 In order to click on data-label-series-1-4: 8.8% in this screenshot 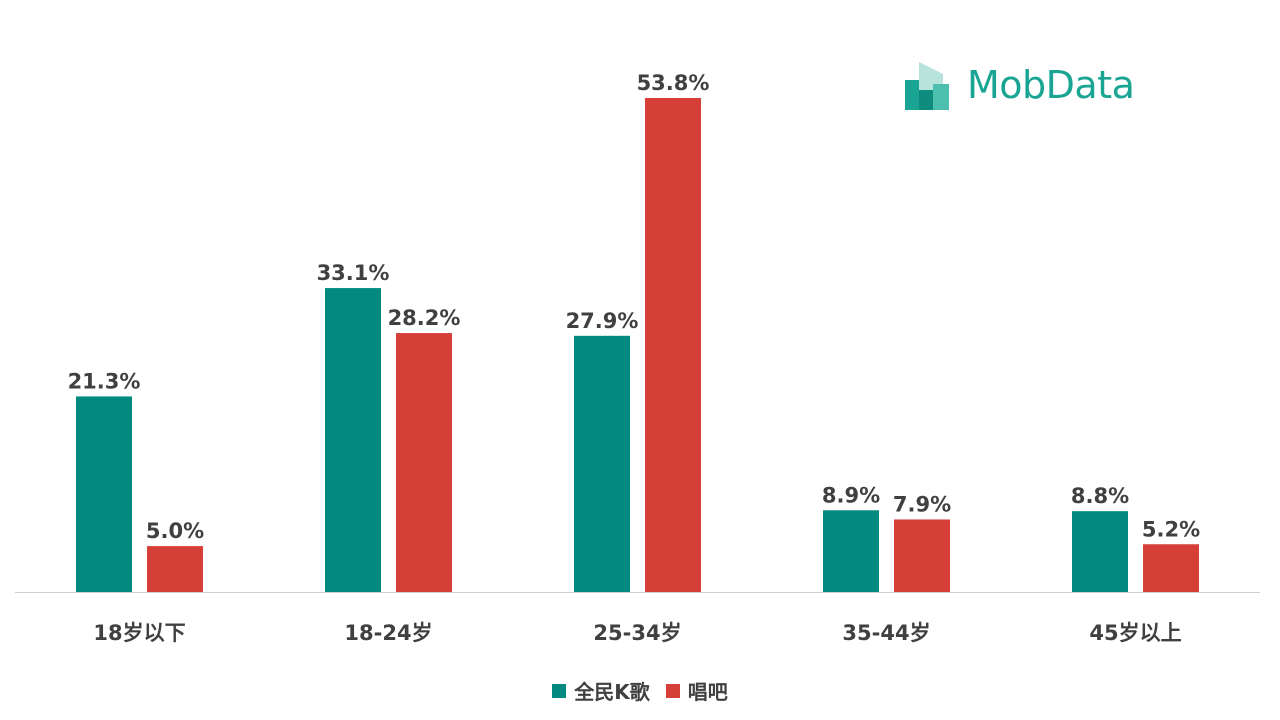, I will do `click(1100, 496)`.